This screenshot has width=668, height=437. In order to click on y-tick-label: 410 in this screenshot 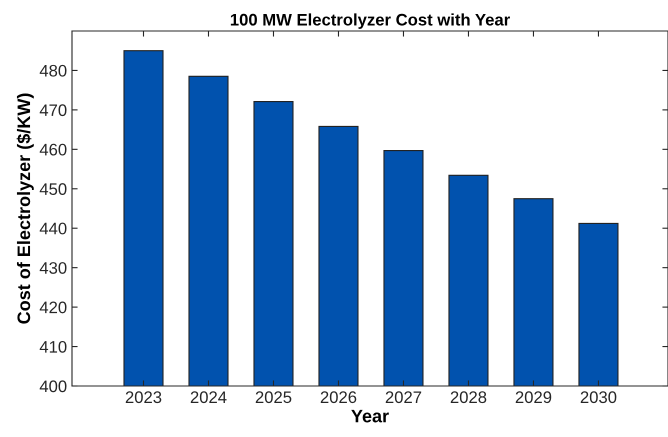, I will do `click(53, 346)`.